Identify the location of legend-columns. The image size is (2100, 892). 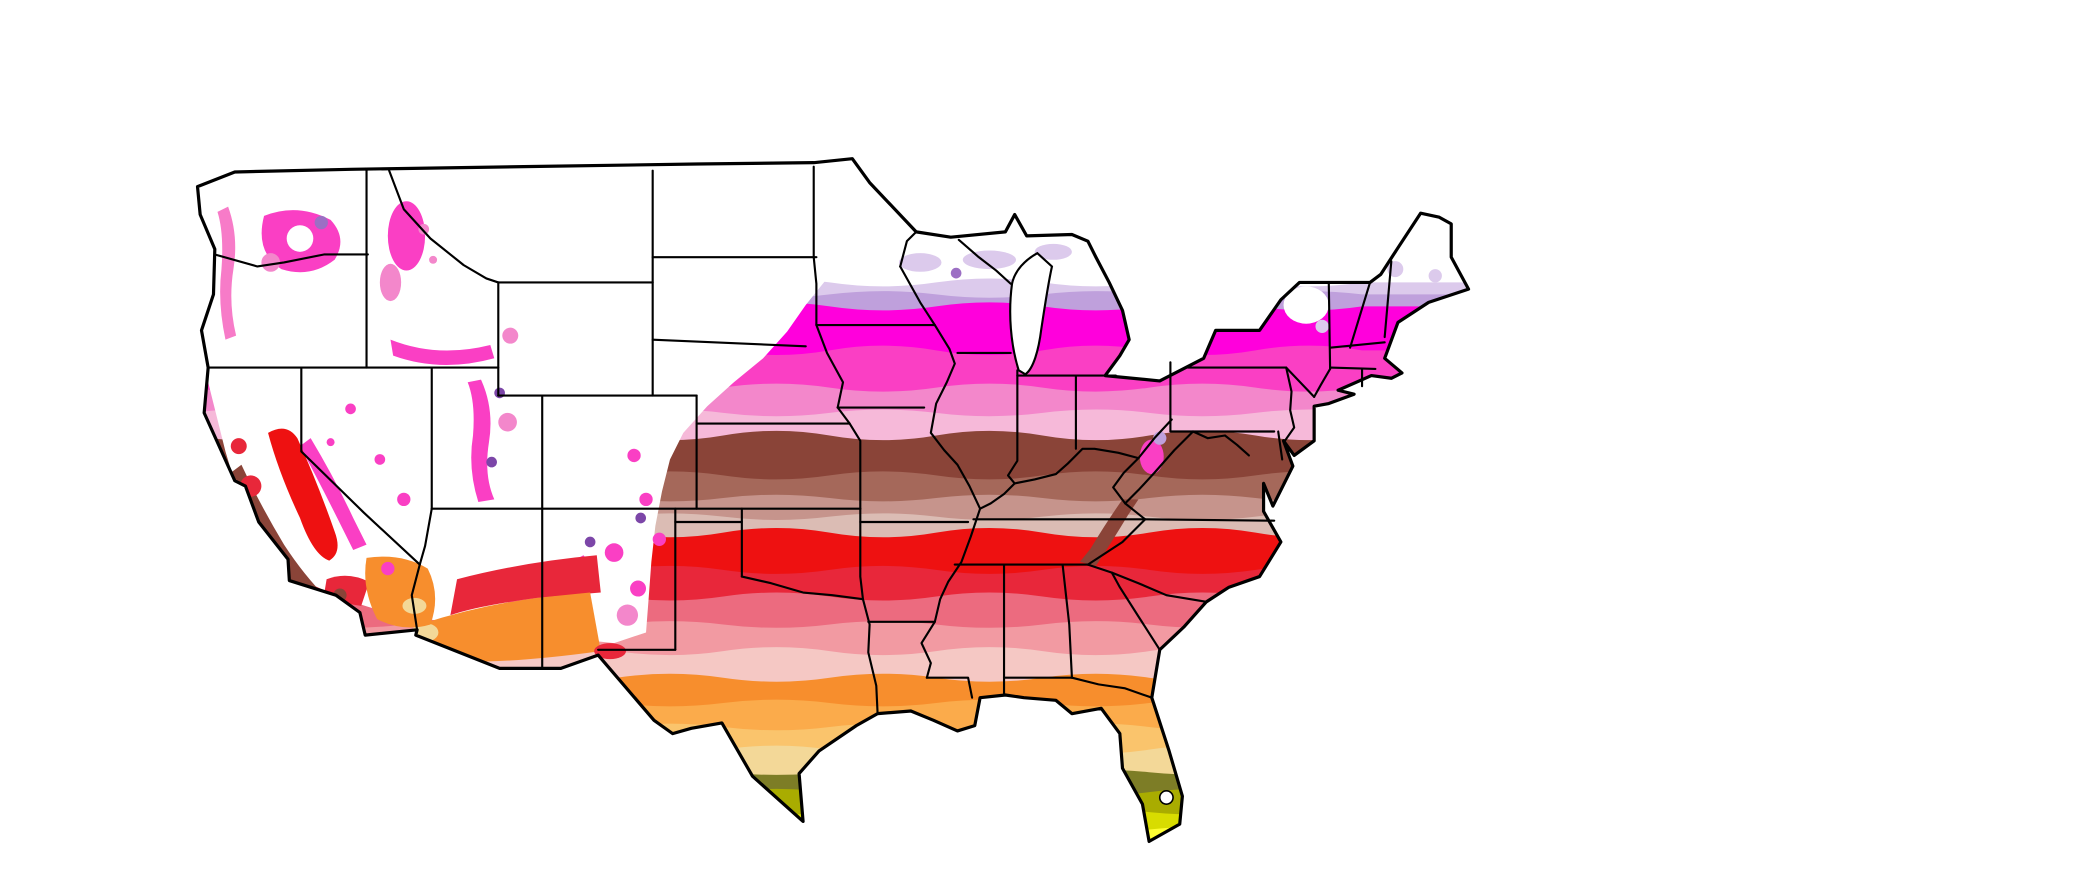
(1721, 321).